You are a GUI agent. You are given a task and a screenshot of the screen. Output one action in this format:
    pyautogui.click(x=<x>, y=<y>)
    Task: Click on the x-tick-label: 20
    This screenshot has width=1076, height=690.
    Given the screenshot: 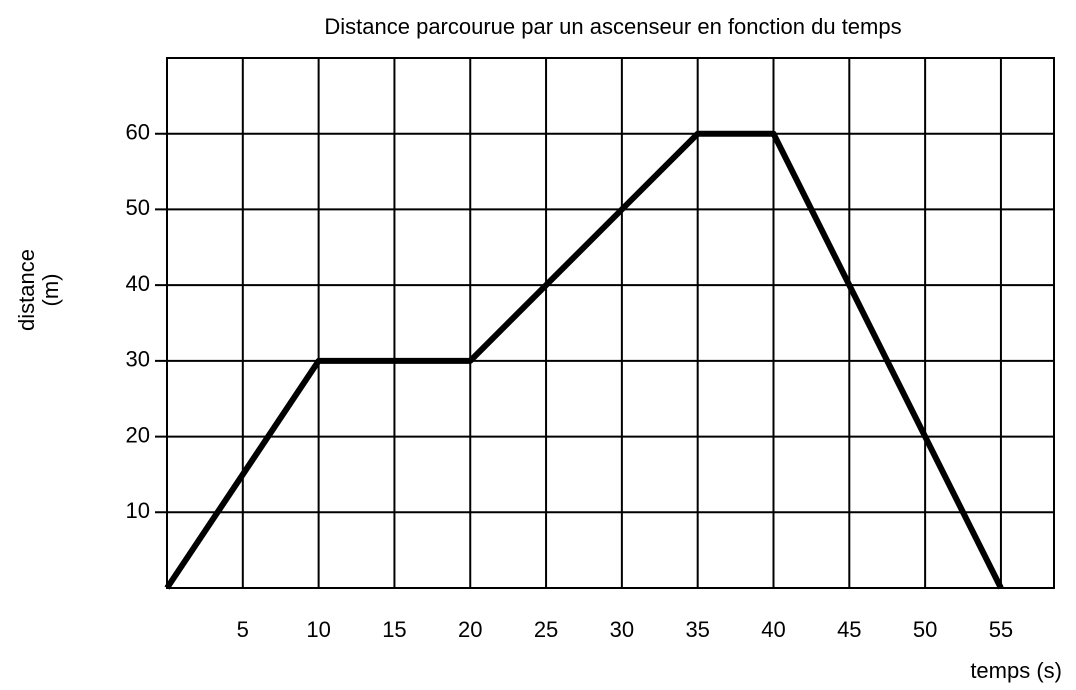 What is the action you would take?
    pyautogui.click(x=470, y=629)
    